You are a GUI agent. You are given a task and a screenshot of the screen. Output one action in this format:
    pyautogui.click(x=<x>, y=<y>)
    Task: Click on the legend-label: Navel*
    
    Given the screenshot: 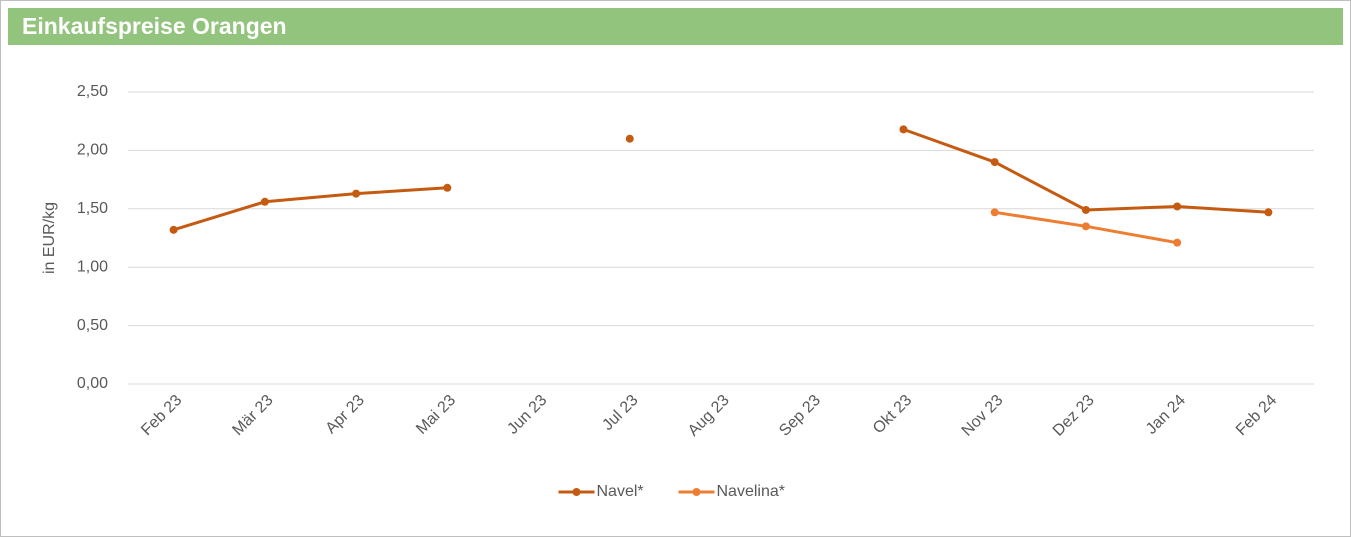 What is the action you would take?
    pyautogui.click(x=620, y=491)
    